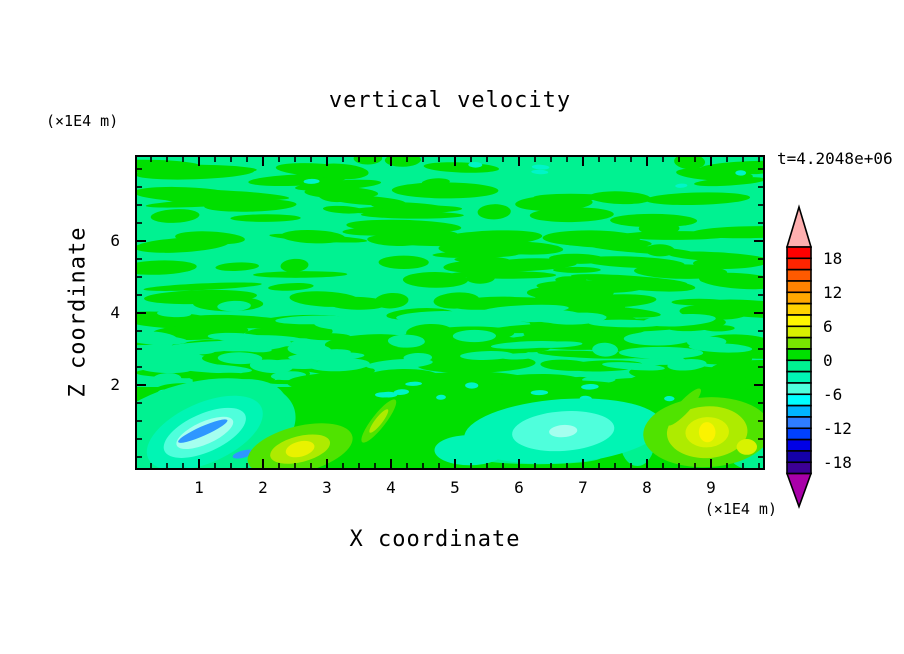 The image size is (904, 654). What do you see at coordinates (837, 462) in the screenshot?
I see `colorbar-tick-label: -18` at bounding box center [837, 462].